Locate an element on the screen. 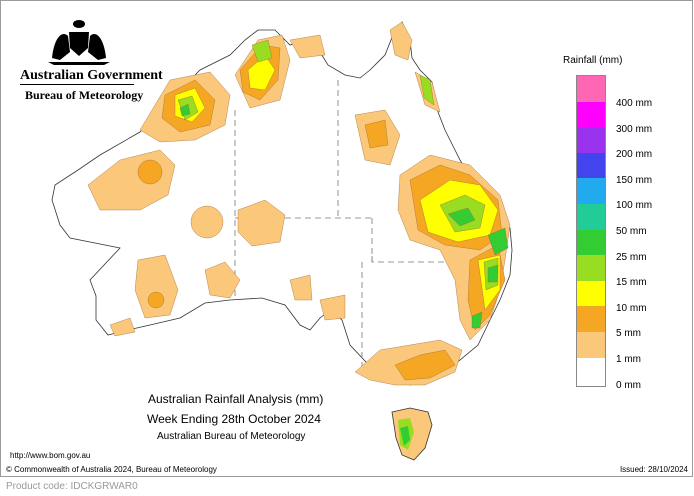 The height and width of the screenshot is (496, 694). legend-label: 1 mm is located at coordinates (628, 359).